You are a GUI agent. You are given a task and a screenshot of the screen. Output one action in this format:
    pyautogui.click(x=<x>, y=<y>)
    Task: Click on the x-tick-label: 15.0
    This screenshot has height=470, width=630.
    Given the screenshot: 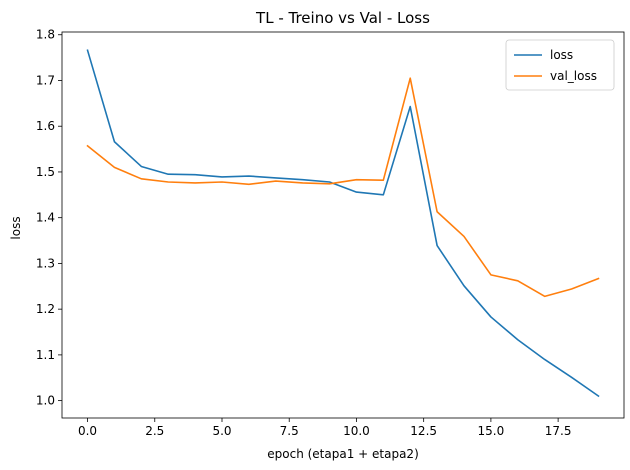 What is the action you would take?
    pyautogui.click(x=491, y=431)
    